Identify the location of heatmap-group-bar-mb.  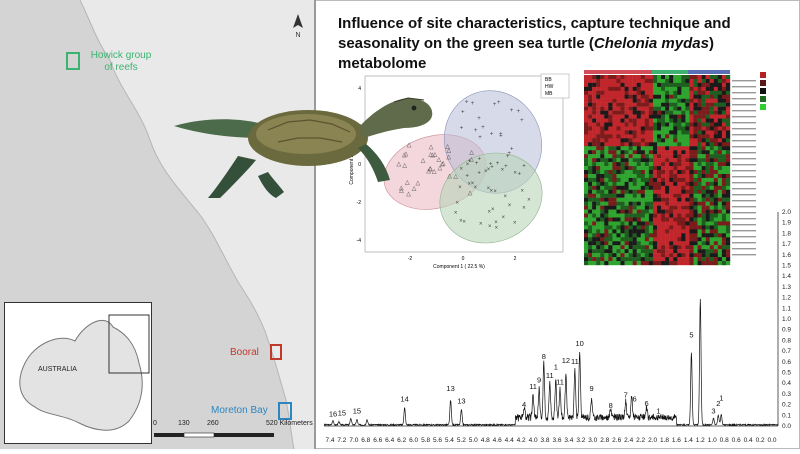
(709, 72).